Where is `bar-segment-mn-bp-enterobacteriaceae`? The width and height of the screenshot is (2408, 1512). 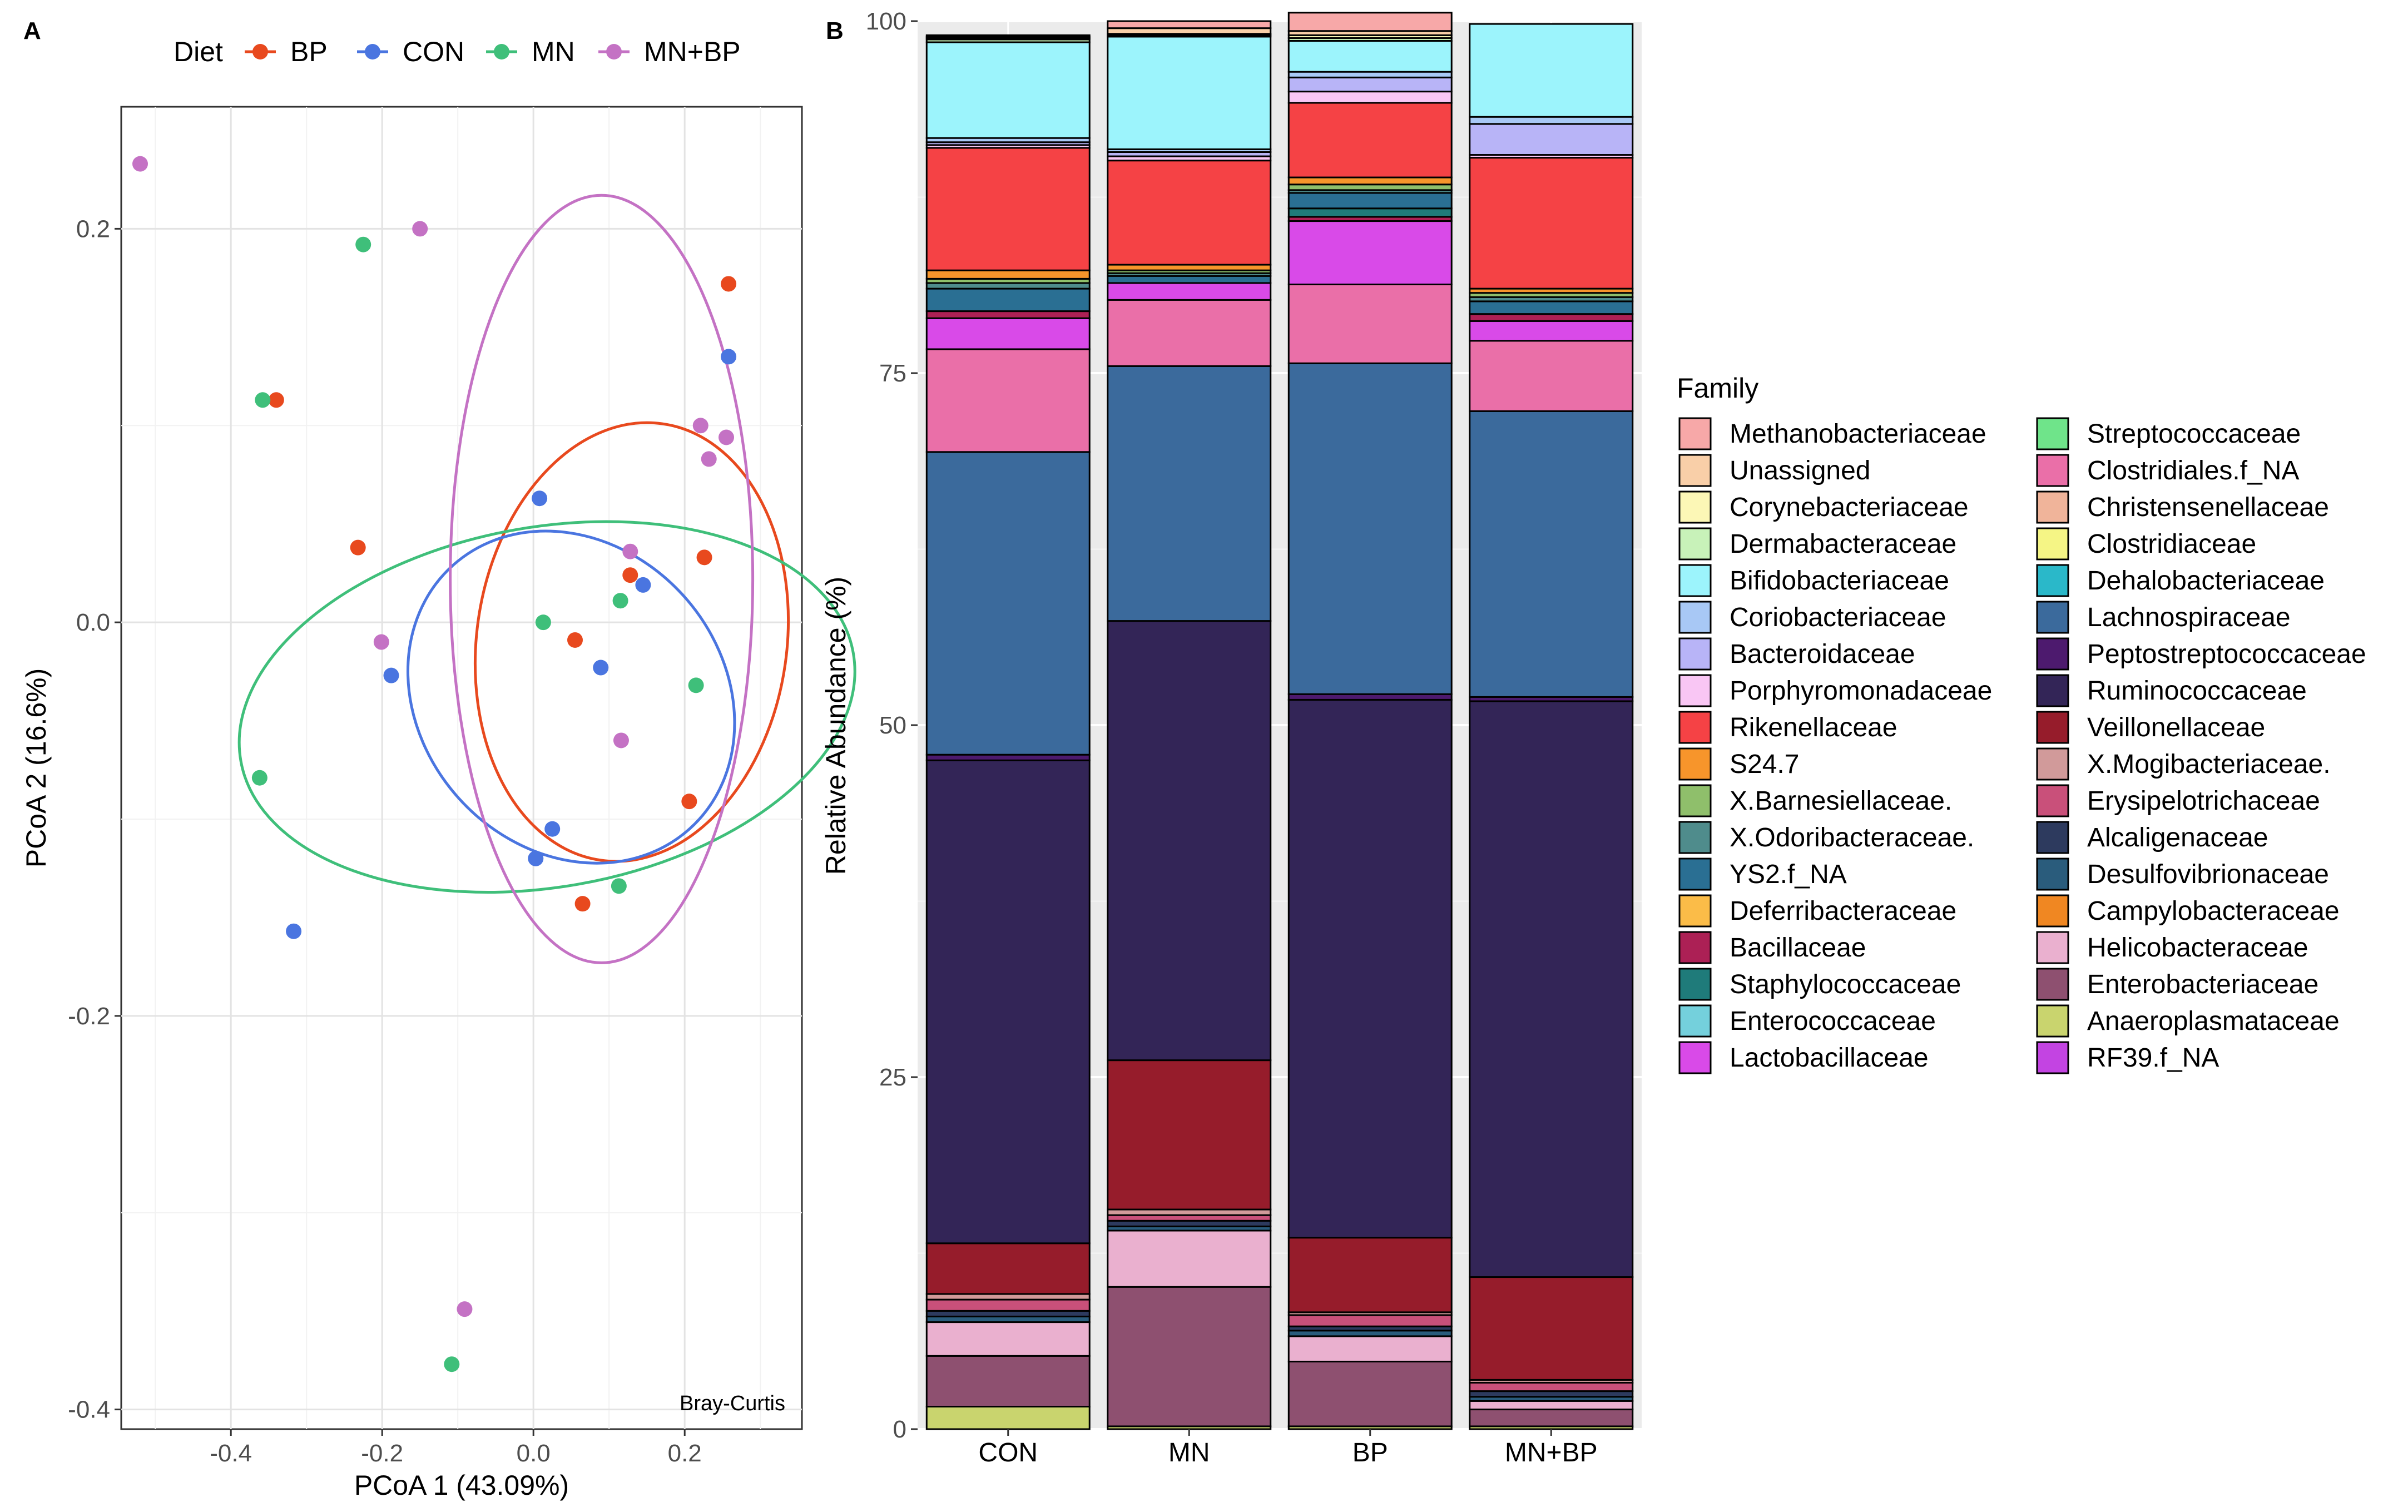 bar-segment-mn-bp-enterobacteriaceae is located at coordinates (1551, 1418).